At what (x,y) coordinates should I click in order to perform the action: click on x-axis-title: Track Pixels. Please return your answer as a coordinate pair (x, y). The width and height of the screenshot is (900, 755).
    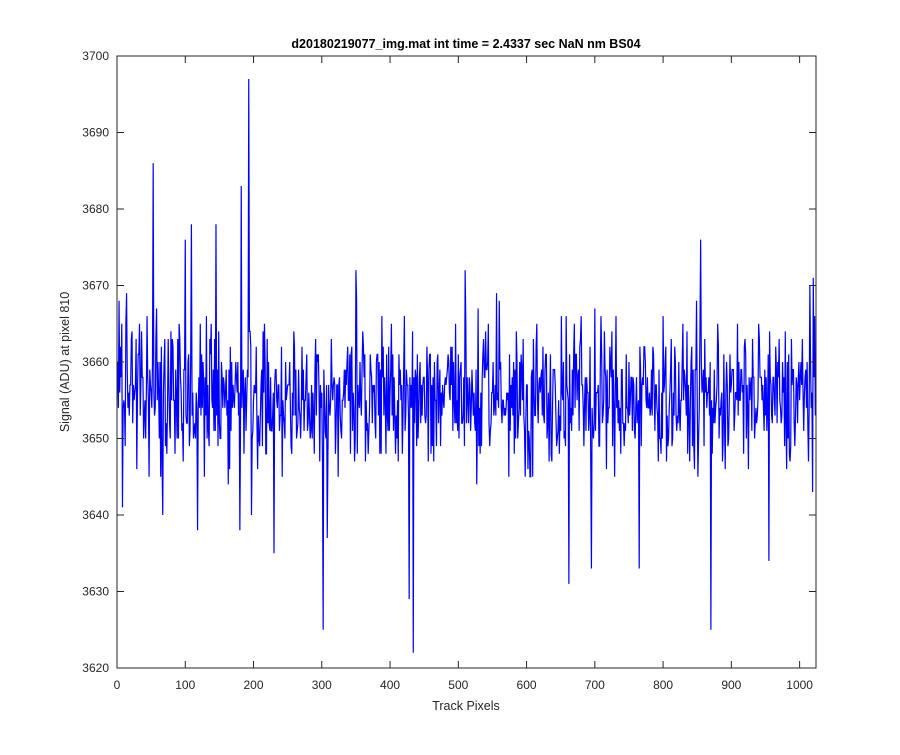
    Looking at the image, I should click on (466, 706).